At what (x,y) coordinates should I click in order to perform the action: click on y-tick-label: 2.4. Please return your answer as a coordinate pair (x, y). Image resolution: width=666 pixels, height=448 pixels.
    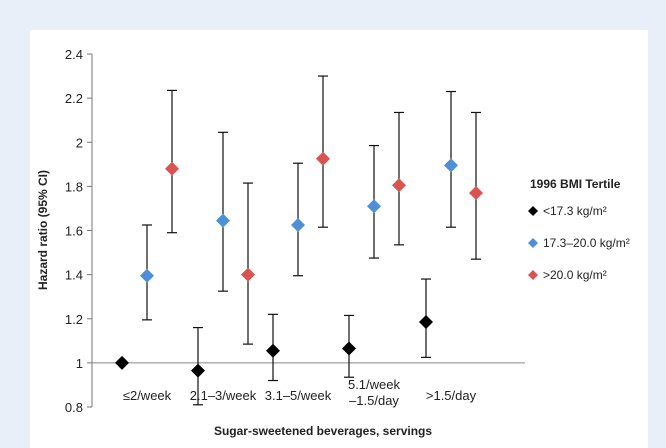
    Looking at the image, I should click on (74, 54).